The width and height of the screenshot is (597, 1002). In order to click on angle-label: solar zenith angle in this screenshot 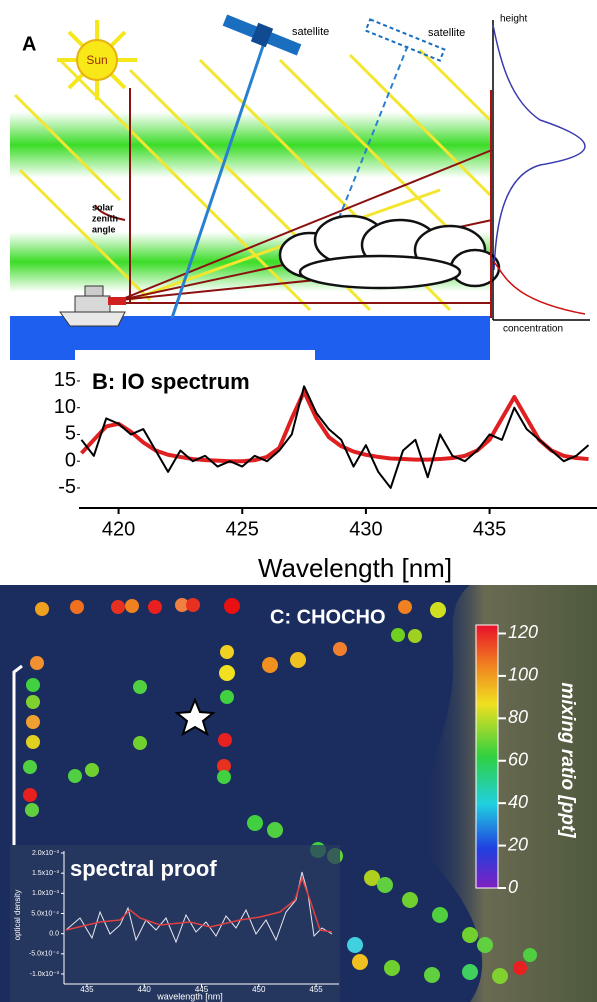, I will do `click(105, 218)`.